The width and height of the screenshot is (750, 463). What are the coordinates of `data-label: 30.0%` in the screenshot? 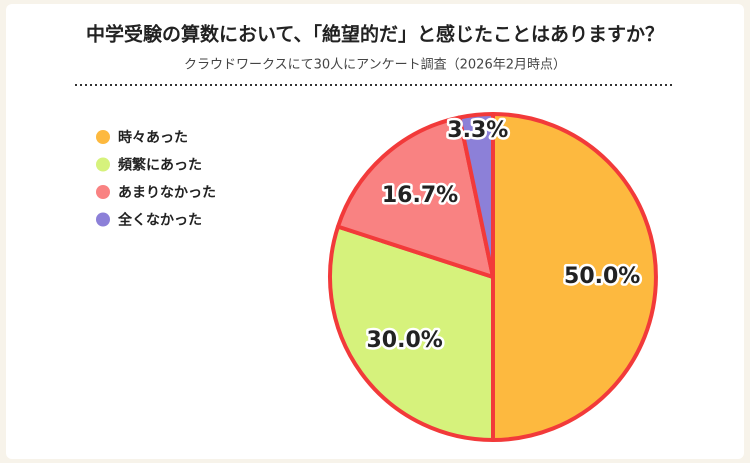 It's located at (404, 340).